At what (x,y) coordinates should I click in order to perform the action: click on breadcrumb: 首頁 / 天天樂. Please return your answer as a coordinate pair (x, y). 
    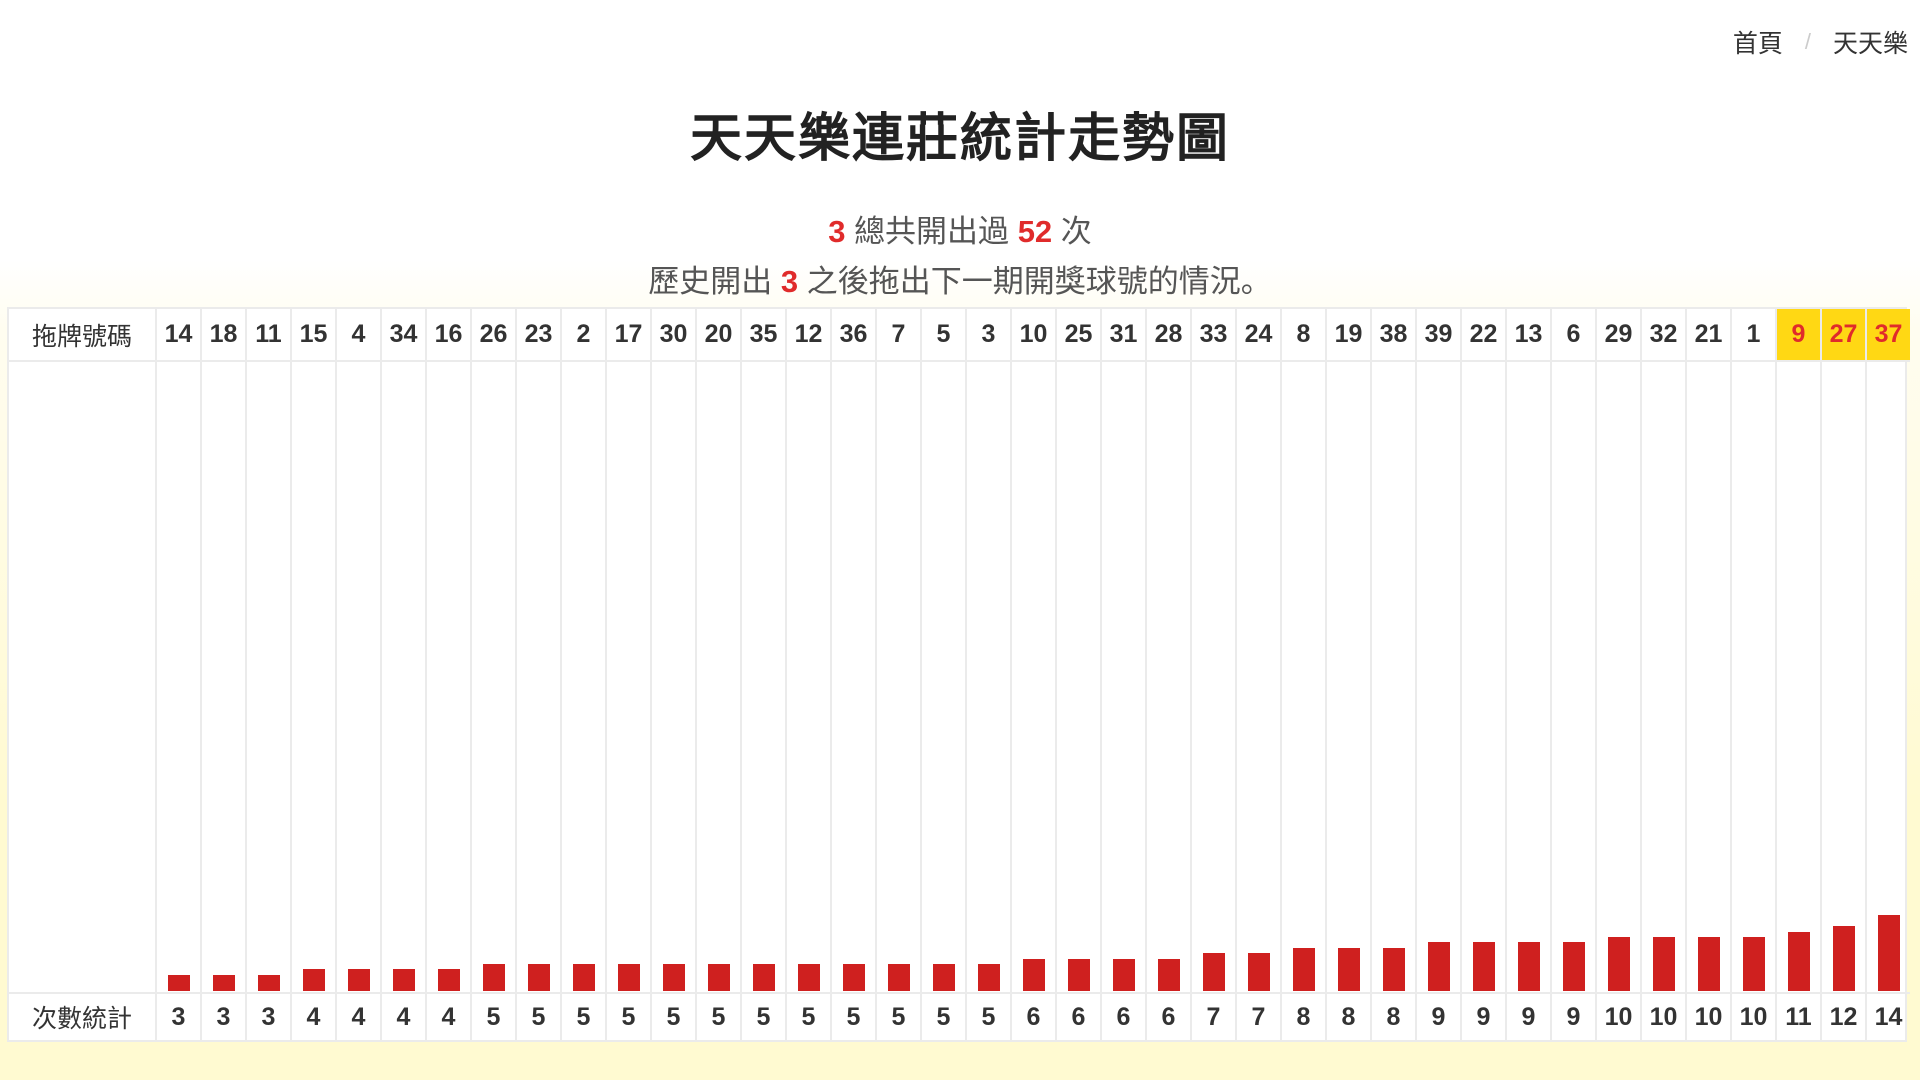
    Looking at the image, I should click on (1820, 42).